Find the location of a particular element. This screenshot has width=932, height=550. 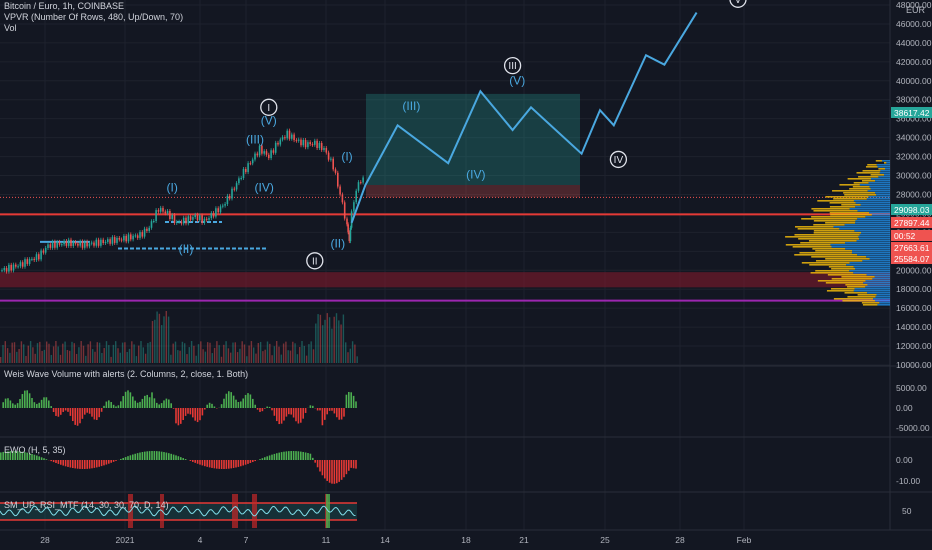

weis-tick-label: 5000.00 is located at coordinates (911, 388).